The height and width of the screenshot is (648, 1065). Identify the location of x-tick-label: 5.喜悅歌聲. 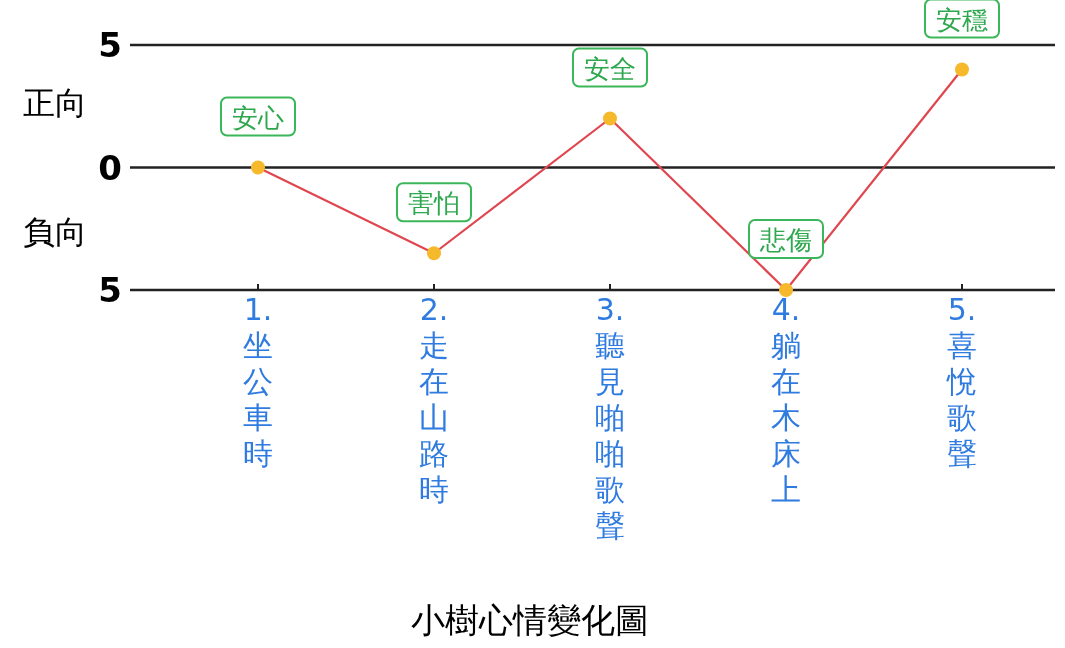
(961, 381).